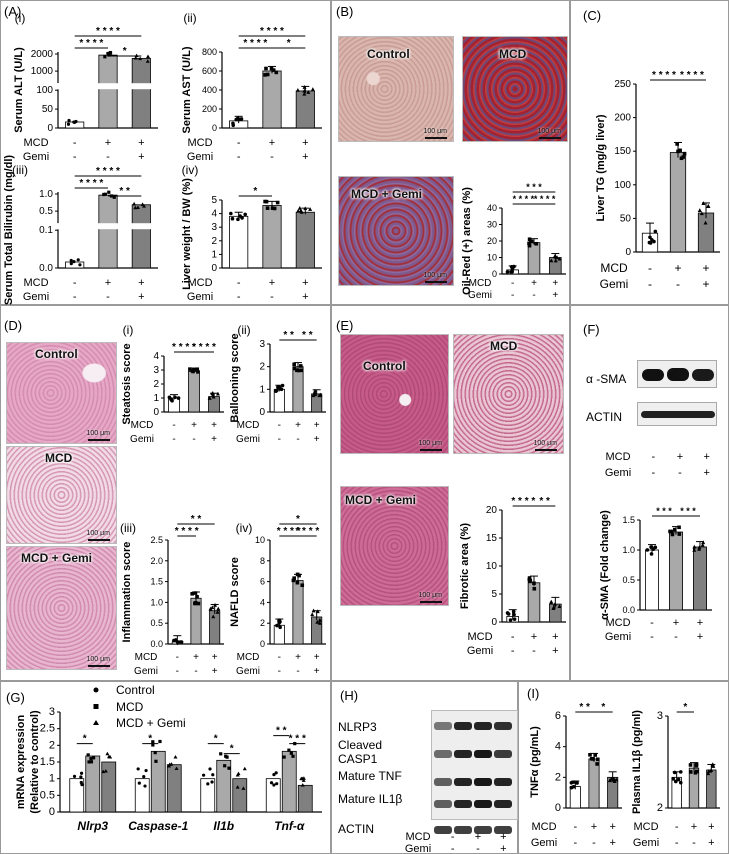 This screenshot has height=854, width=729. What do you see at coordinates (494, 594) in the screenshot?
I see `y-tick-label: 5` at bounding box center [494, 594].